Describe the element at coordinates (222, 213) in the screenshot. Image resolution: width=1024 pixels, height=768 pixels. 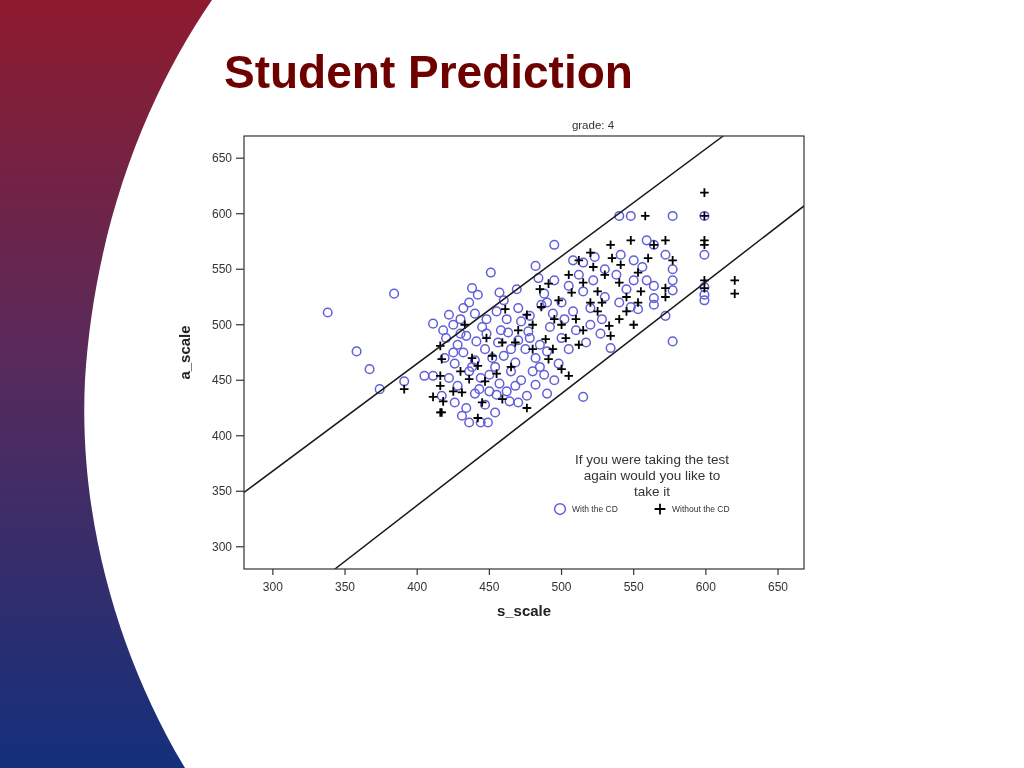
I see `y-tick-label: 600` at that location.